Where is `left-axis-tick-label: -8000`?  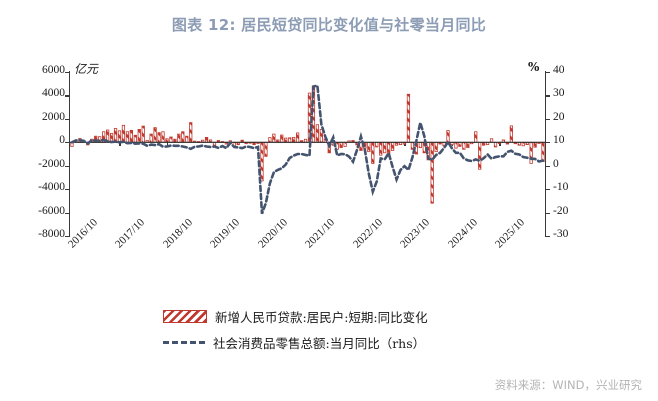 left-axis-tick-label: -8000 is located at coordinates (51, 234).